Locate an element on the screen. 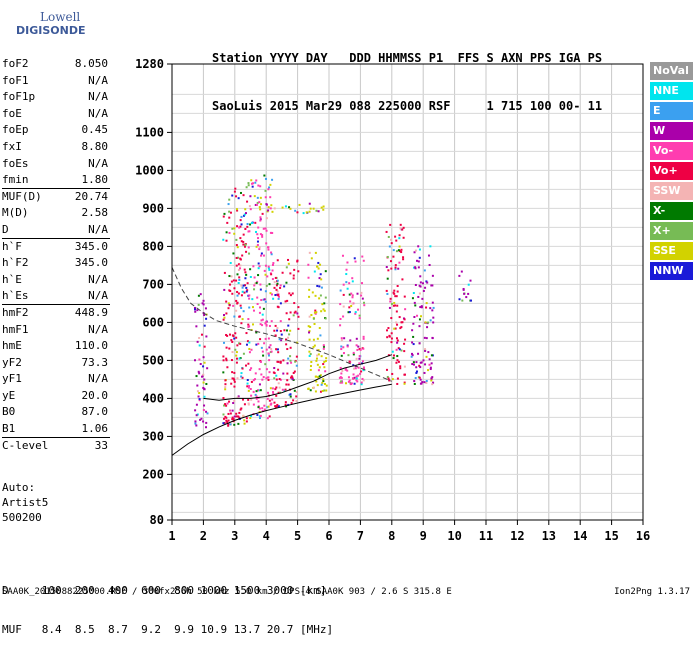 This screenshot has width=700, height=649. param-row: h`F2 345.0 is located at coordinates (56, 263).